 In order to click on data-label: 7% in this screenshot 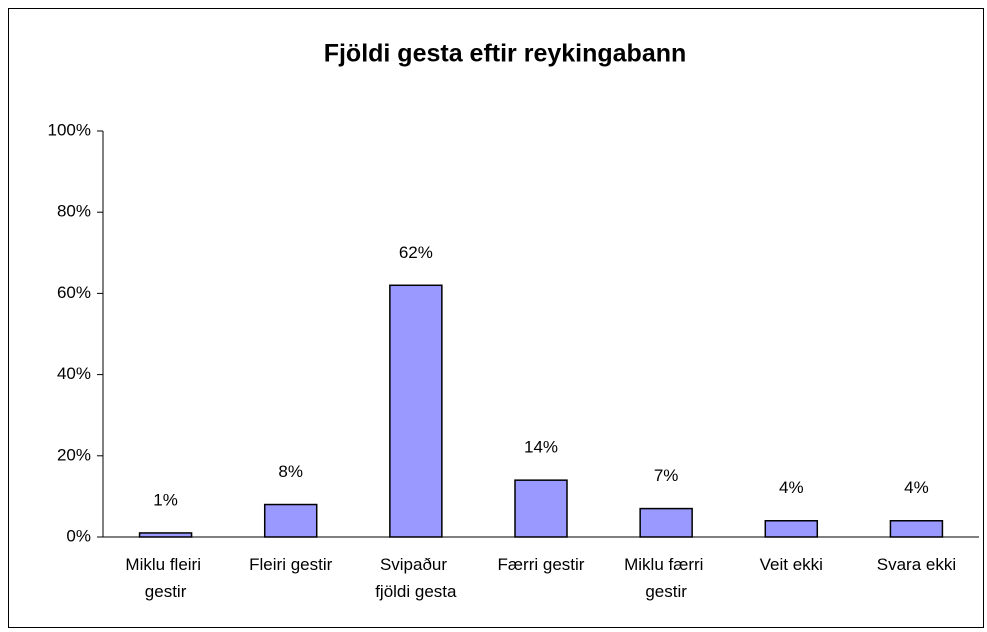, I will do `click(666, 475)`.